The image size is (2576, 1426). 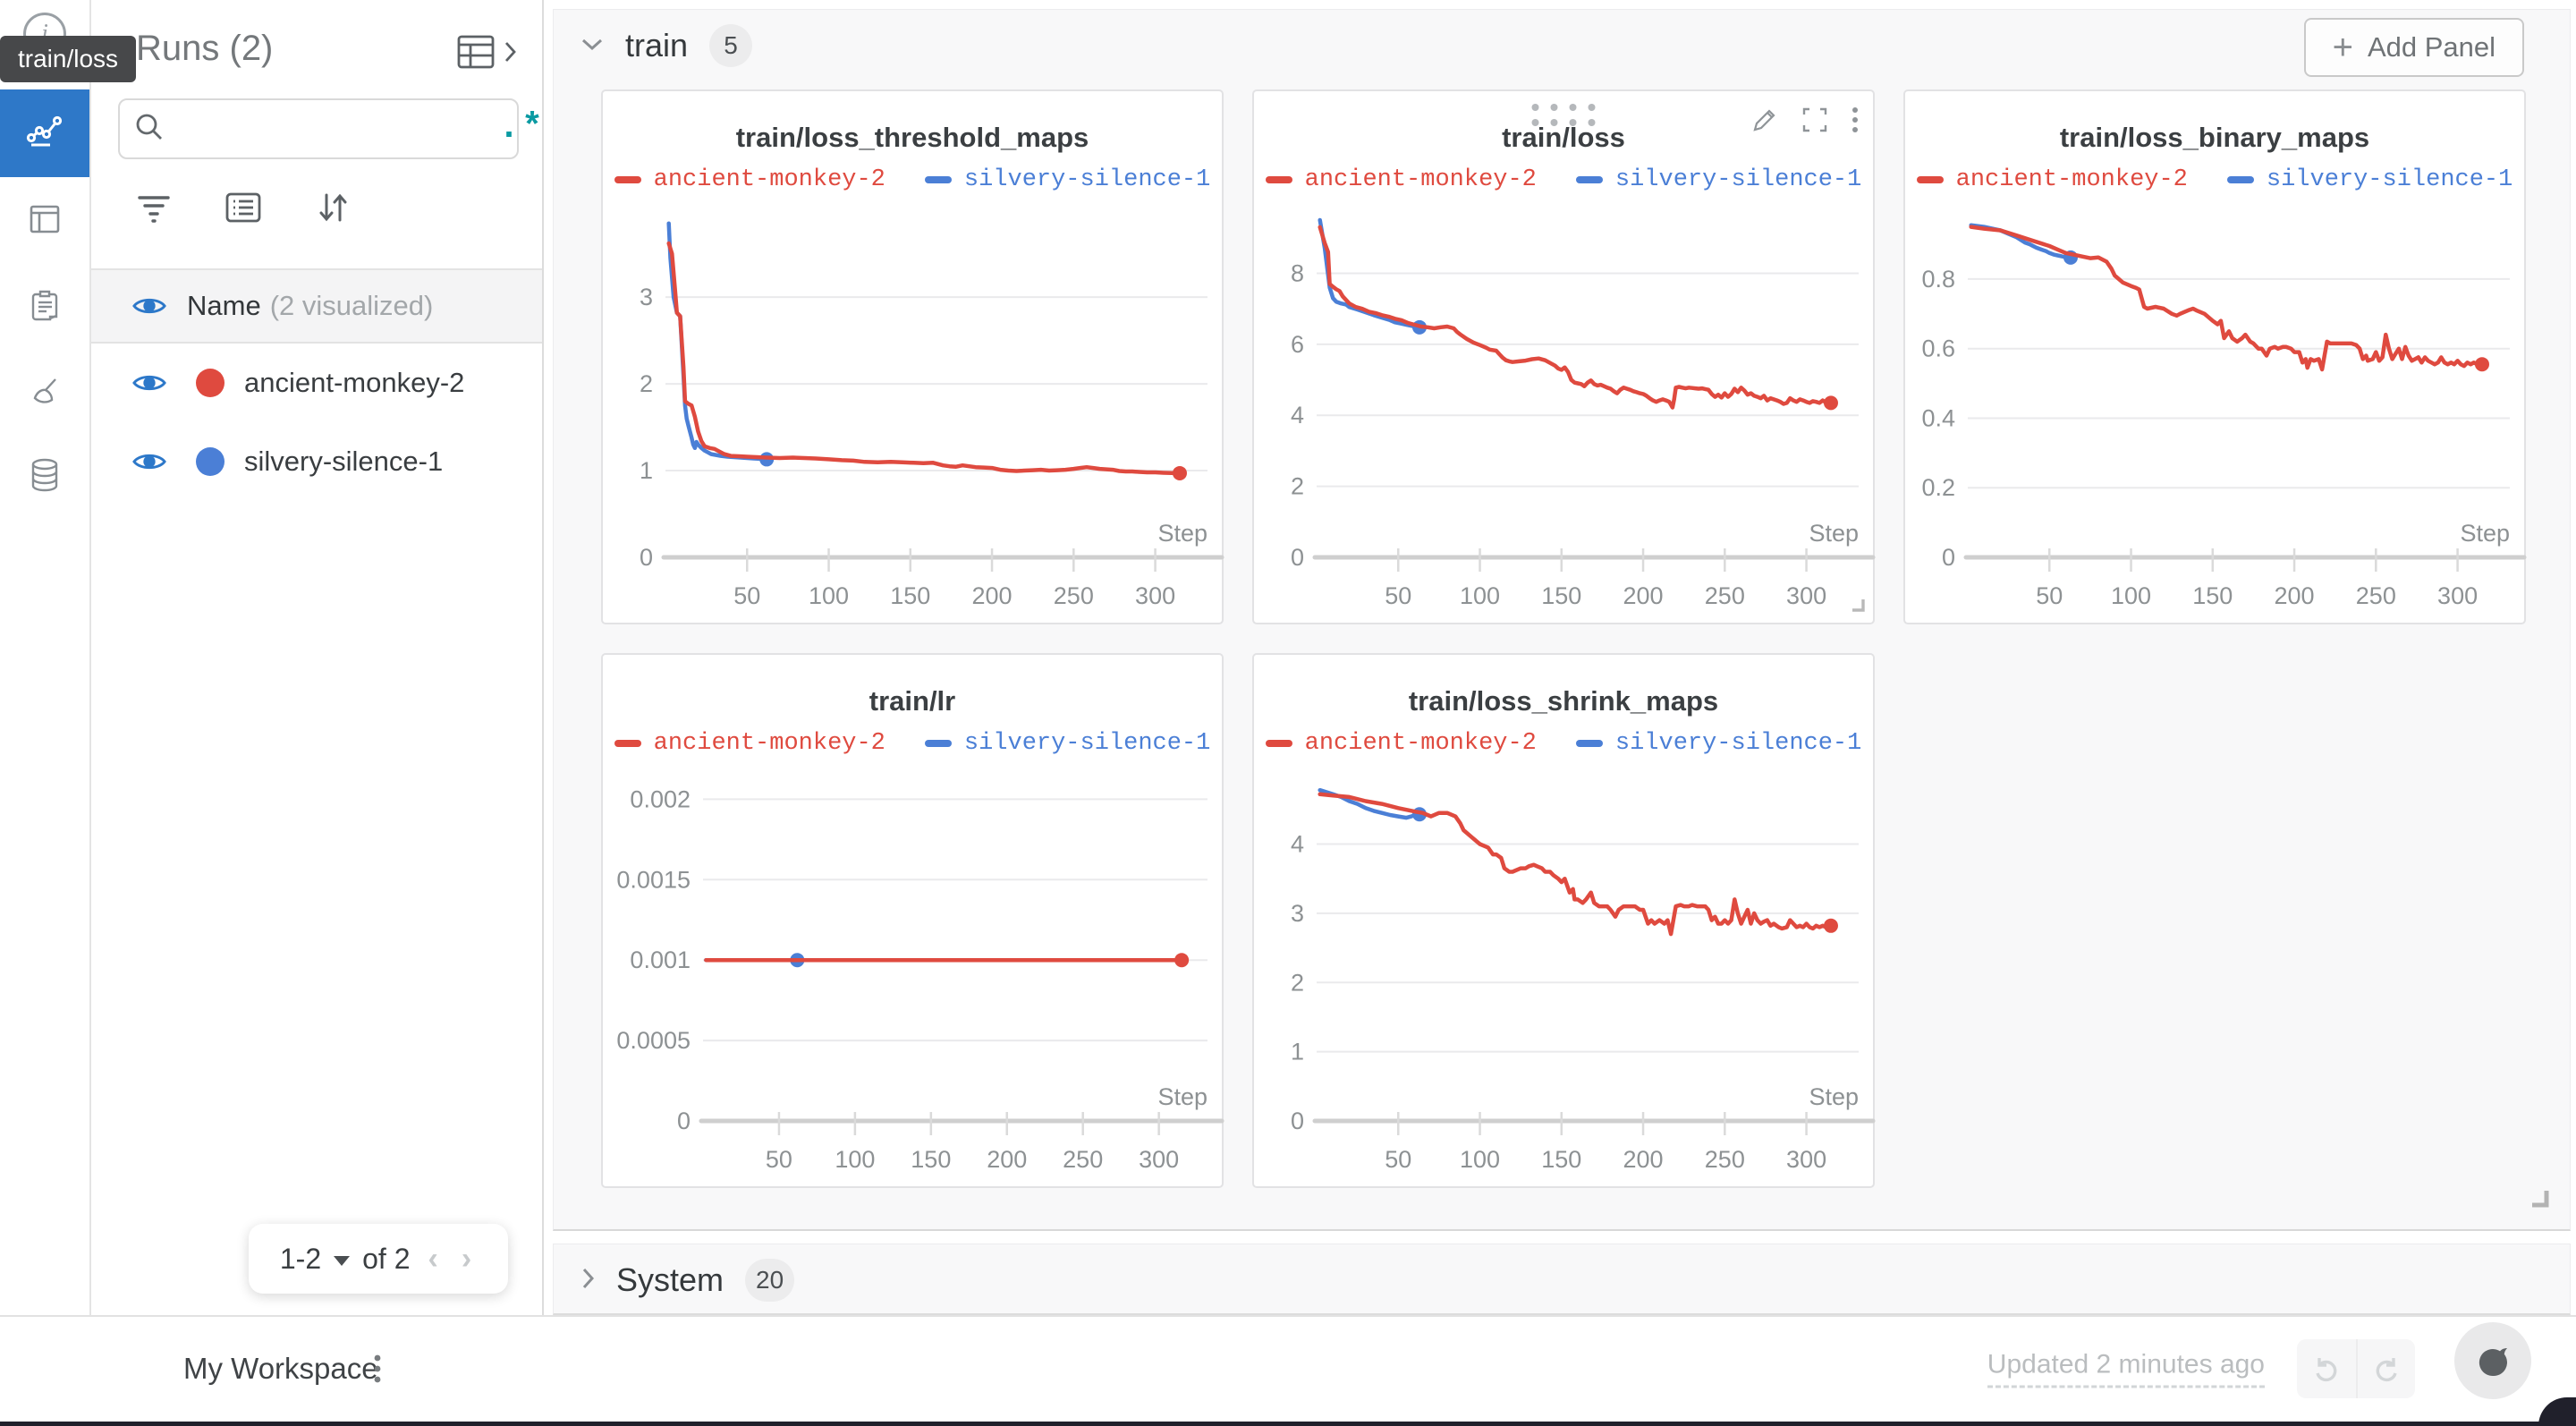 I want to click on kebab-menu-icon, so click(x=1855, y=120).